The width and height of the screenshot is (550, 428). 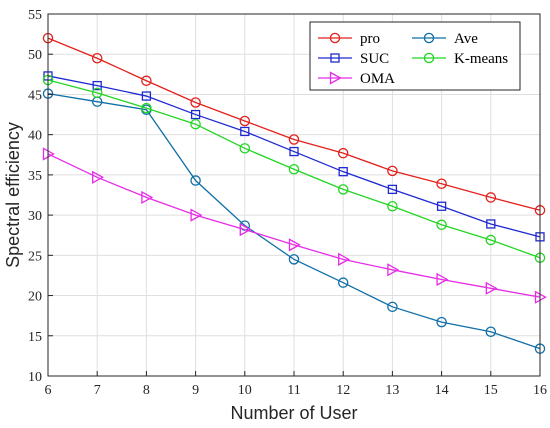 I want to click on y-tick-label: 10, so click(x=35, y=377).